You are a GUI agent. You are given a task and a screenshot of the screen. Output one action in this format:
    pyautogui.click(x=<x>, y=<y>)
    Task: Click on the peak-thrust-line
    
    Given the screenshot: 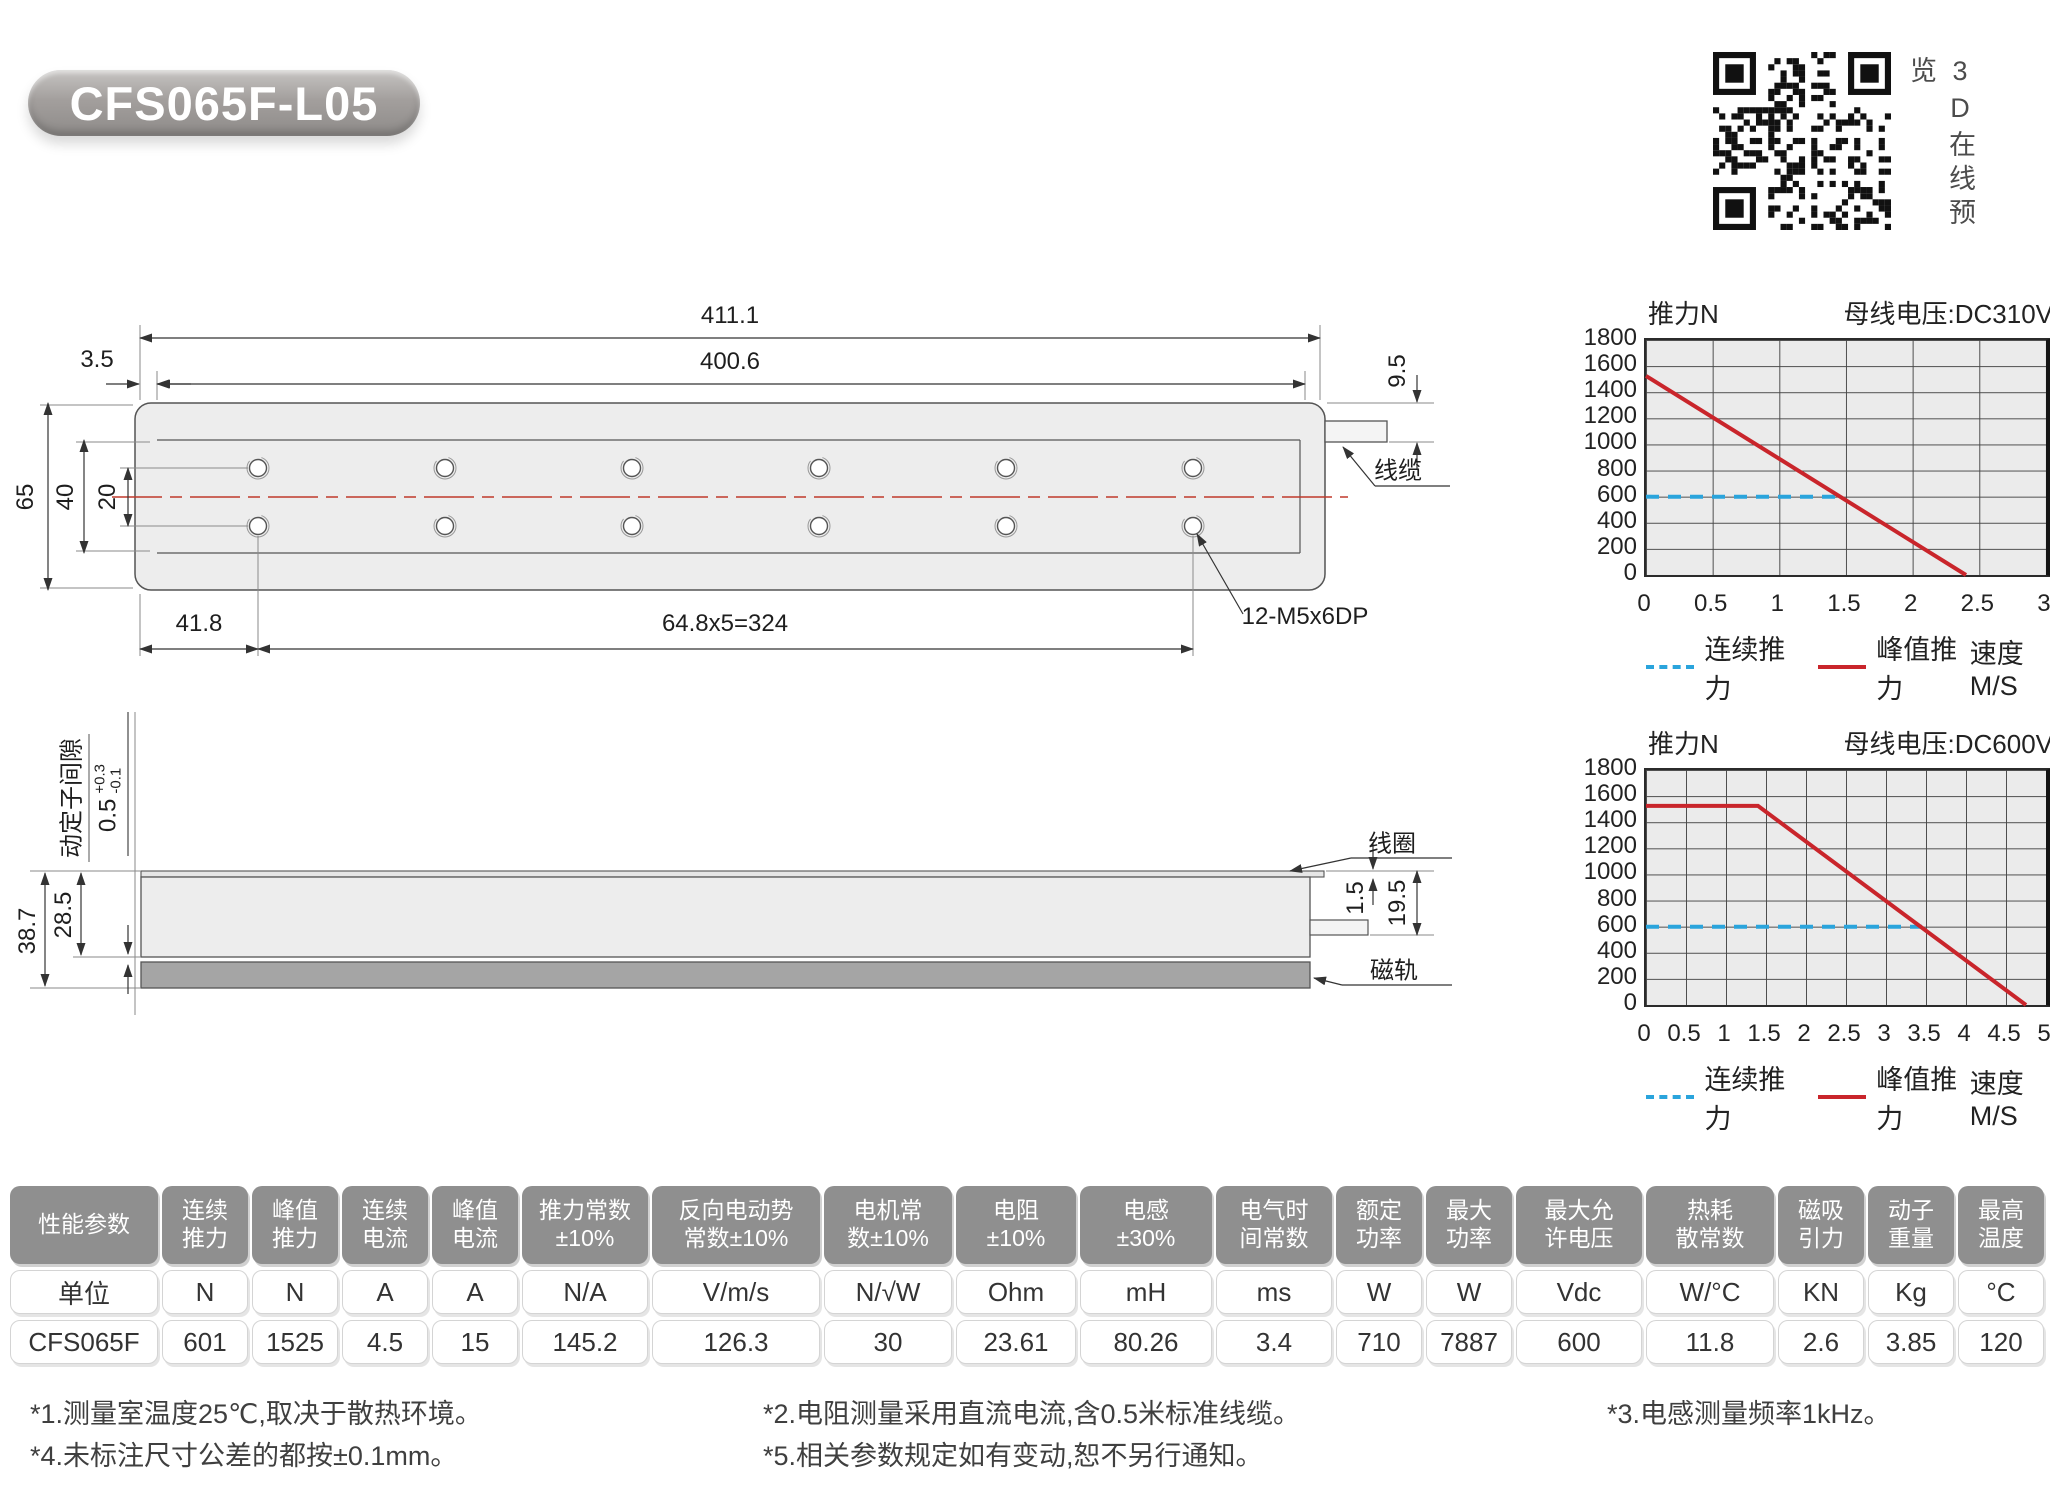 What is the action you would take?
    pyautogui.click(x=1837, y=905)
    